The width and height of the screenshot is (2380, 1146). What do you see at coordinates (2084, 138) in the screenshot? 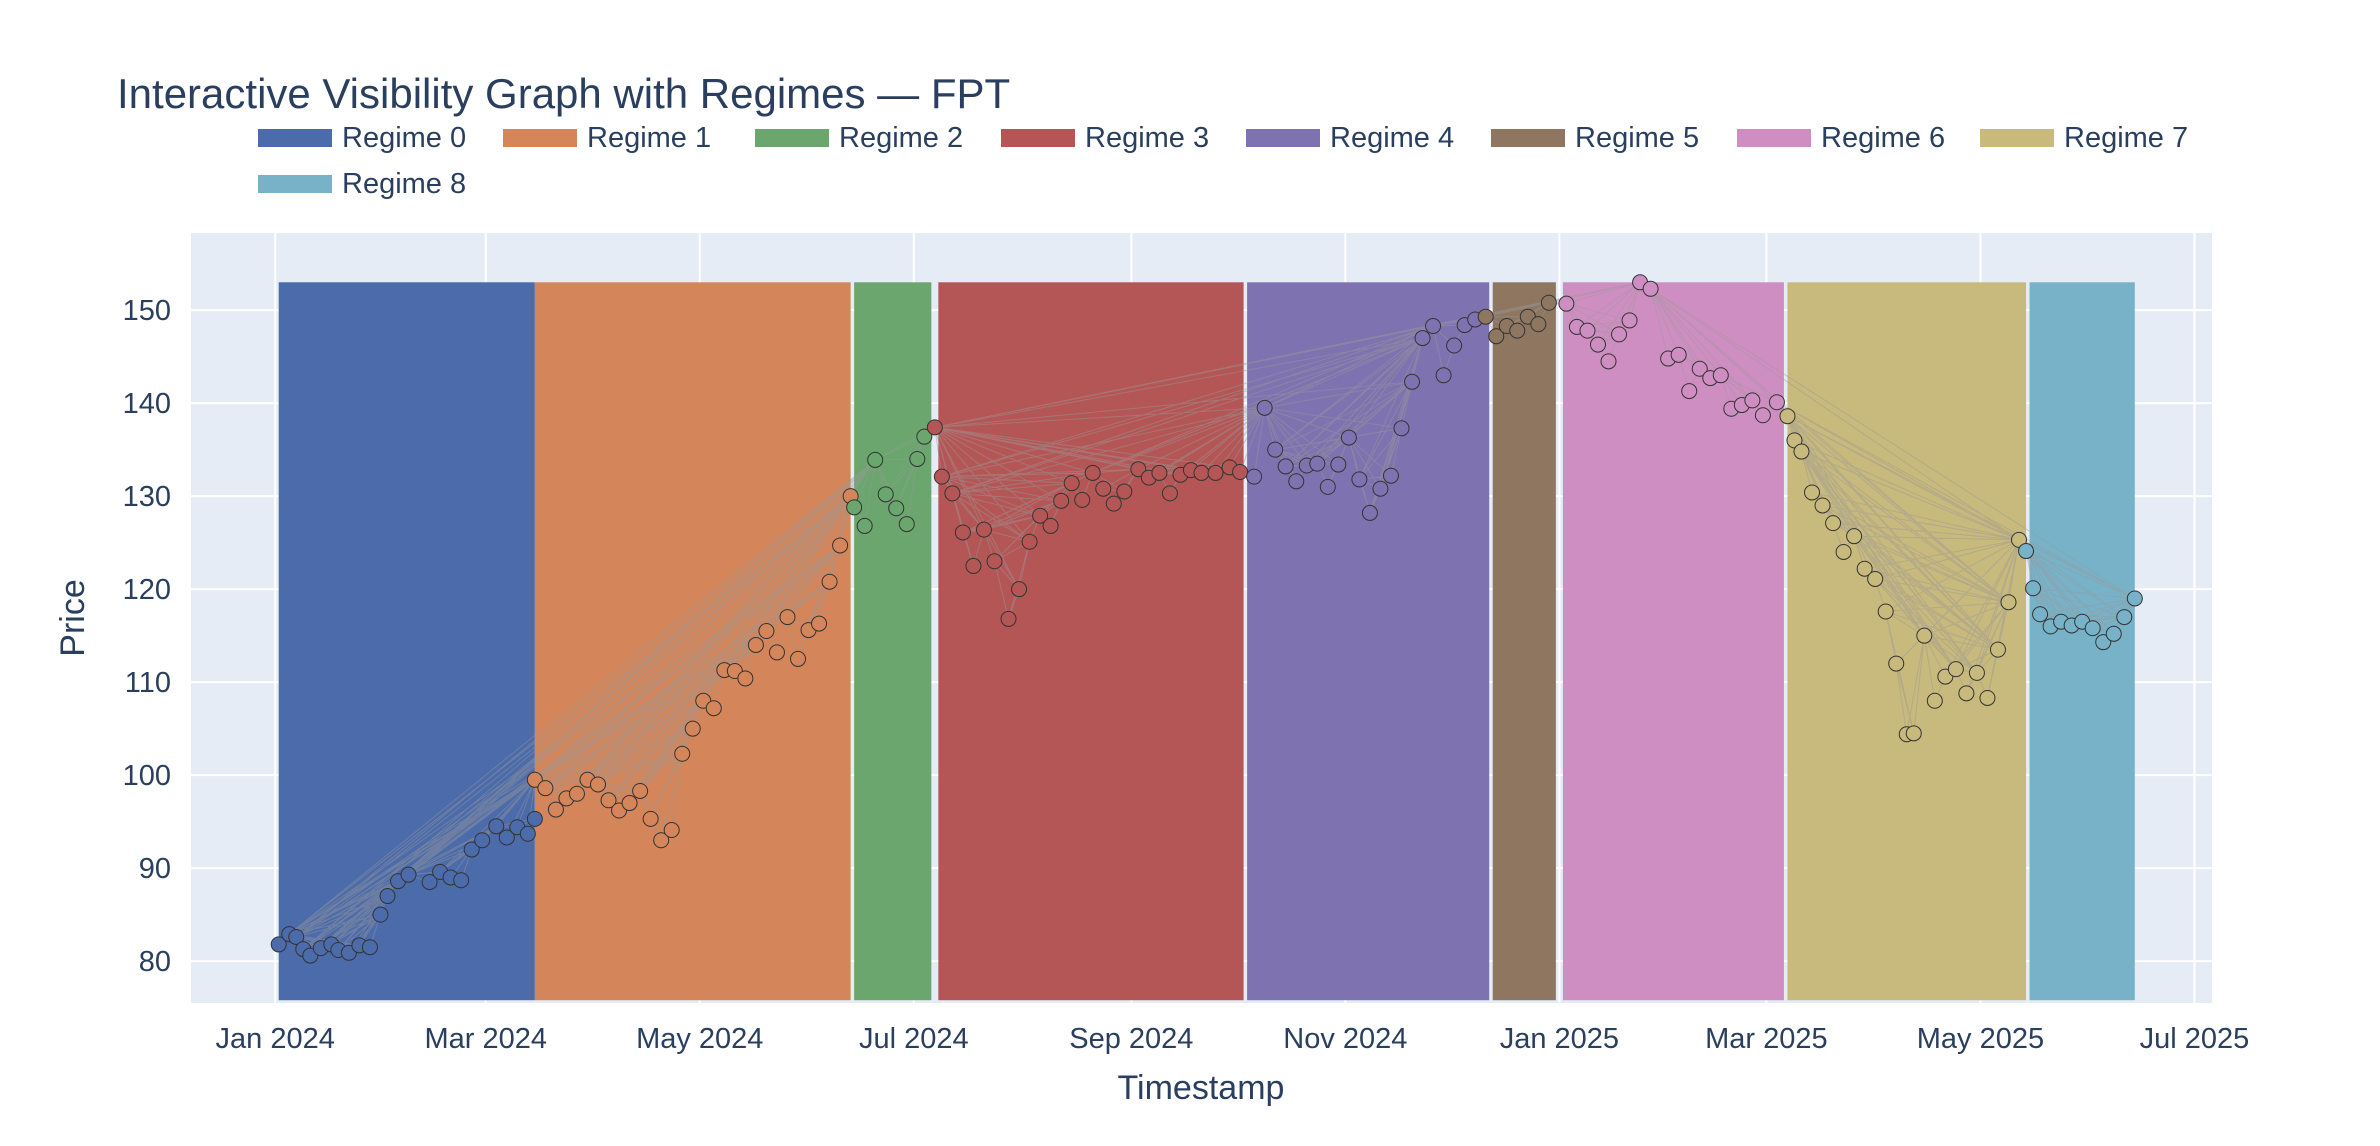
I see `legend-item-regime-7: Regime 7` at bounding box center [2084, 138].